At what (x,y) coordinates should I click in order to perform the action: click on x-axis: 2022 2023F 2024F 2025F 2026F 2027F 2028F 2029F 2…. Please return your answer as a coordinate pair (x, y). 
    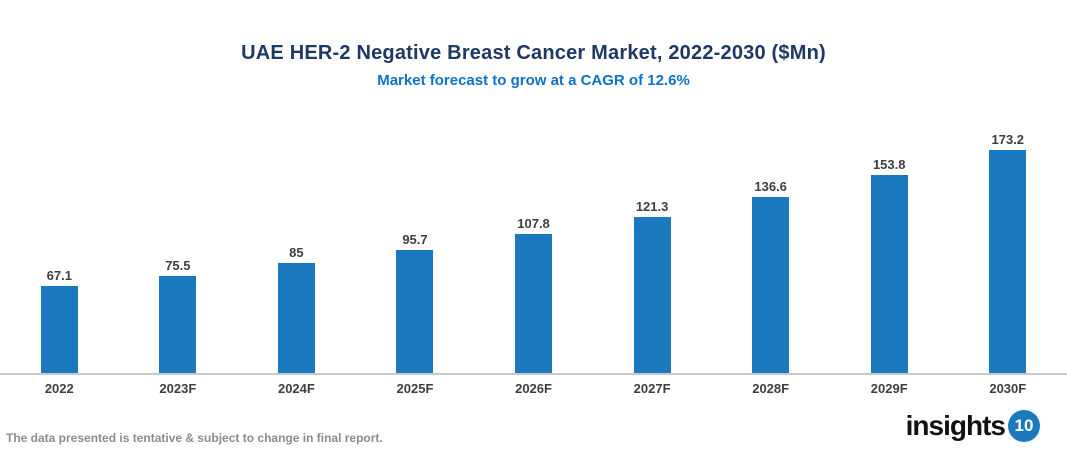
    Looking at the image, I should click on (533, 385).